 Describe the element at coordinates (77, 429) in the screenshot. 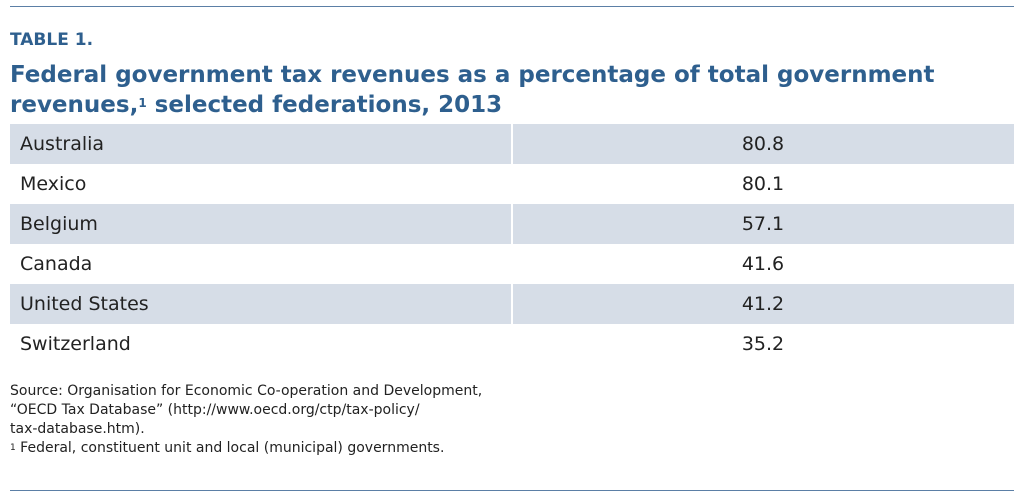

I see `source-line: tax-database.htm).` at that location.